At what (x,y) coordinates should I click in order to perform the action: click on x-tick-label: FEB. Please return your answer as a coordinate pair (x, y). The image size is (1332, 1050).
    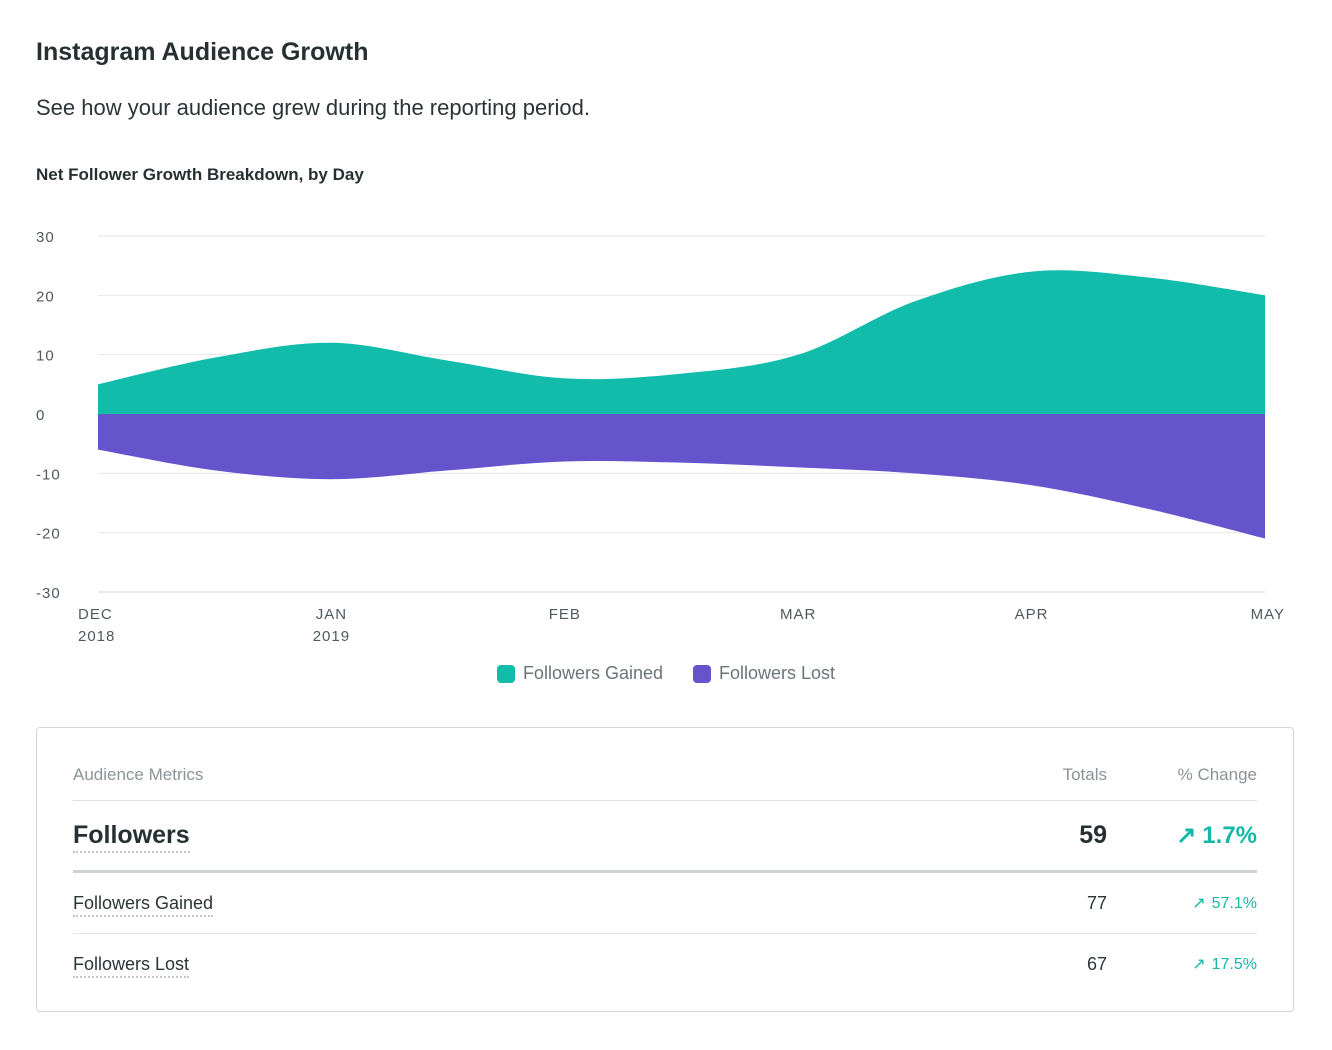
    Looking at the image, I should click on (565, 614).